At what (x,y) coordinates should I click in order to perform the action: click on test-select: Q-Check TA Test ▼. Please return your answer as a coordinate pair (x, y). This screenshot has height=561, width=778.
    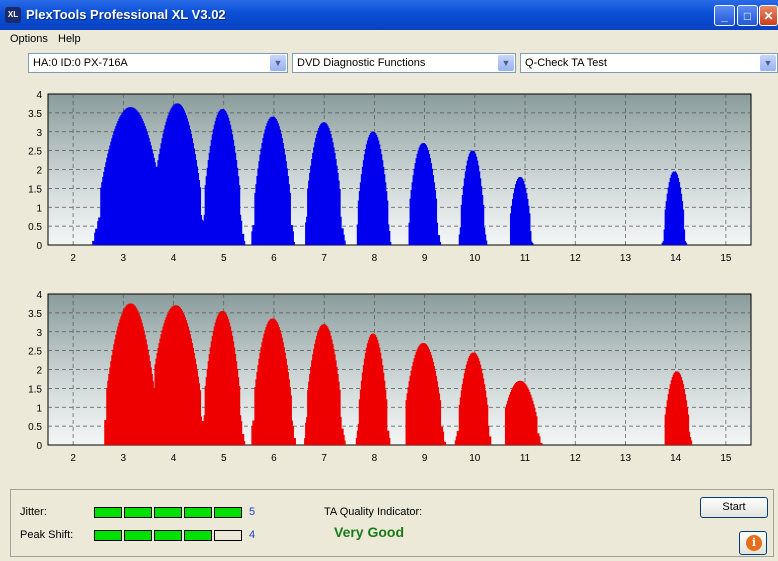
    Looking at the image, I should click on (649, 63).